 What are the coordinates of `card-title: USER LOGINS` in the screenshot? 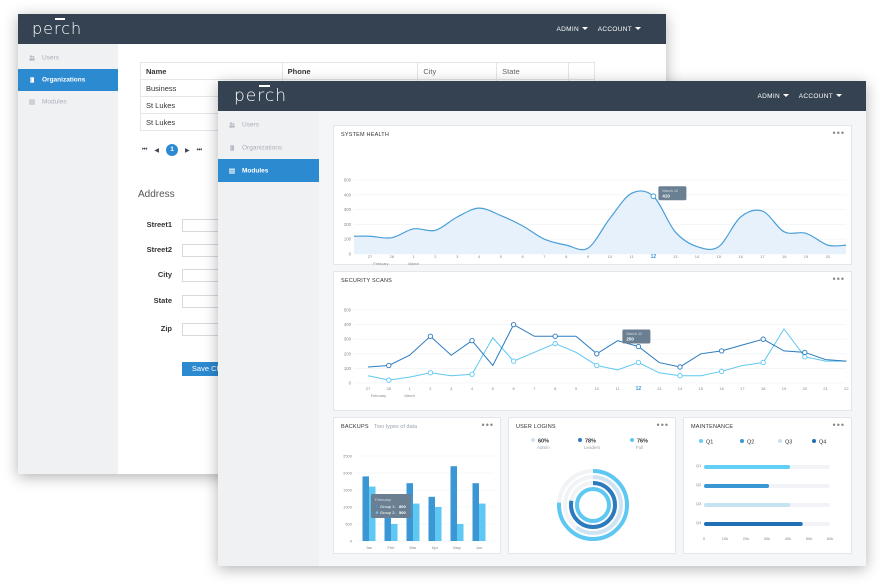 It's located at (536, 427).